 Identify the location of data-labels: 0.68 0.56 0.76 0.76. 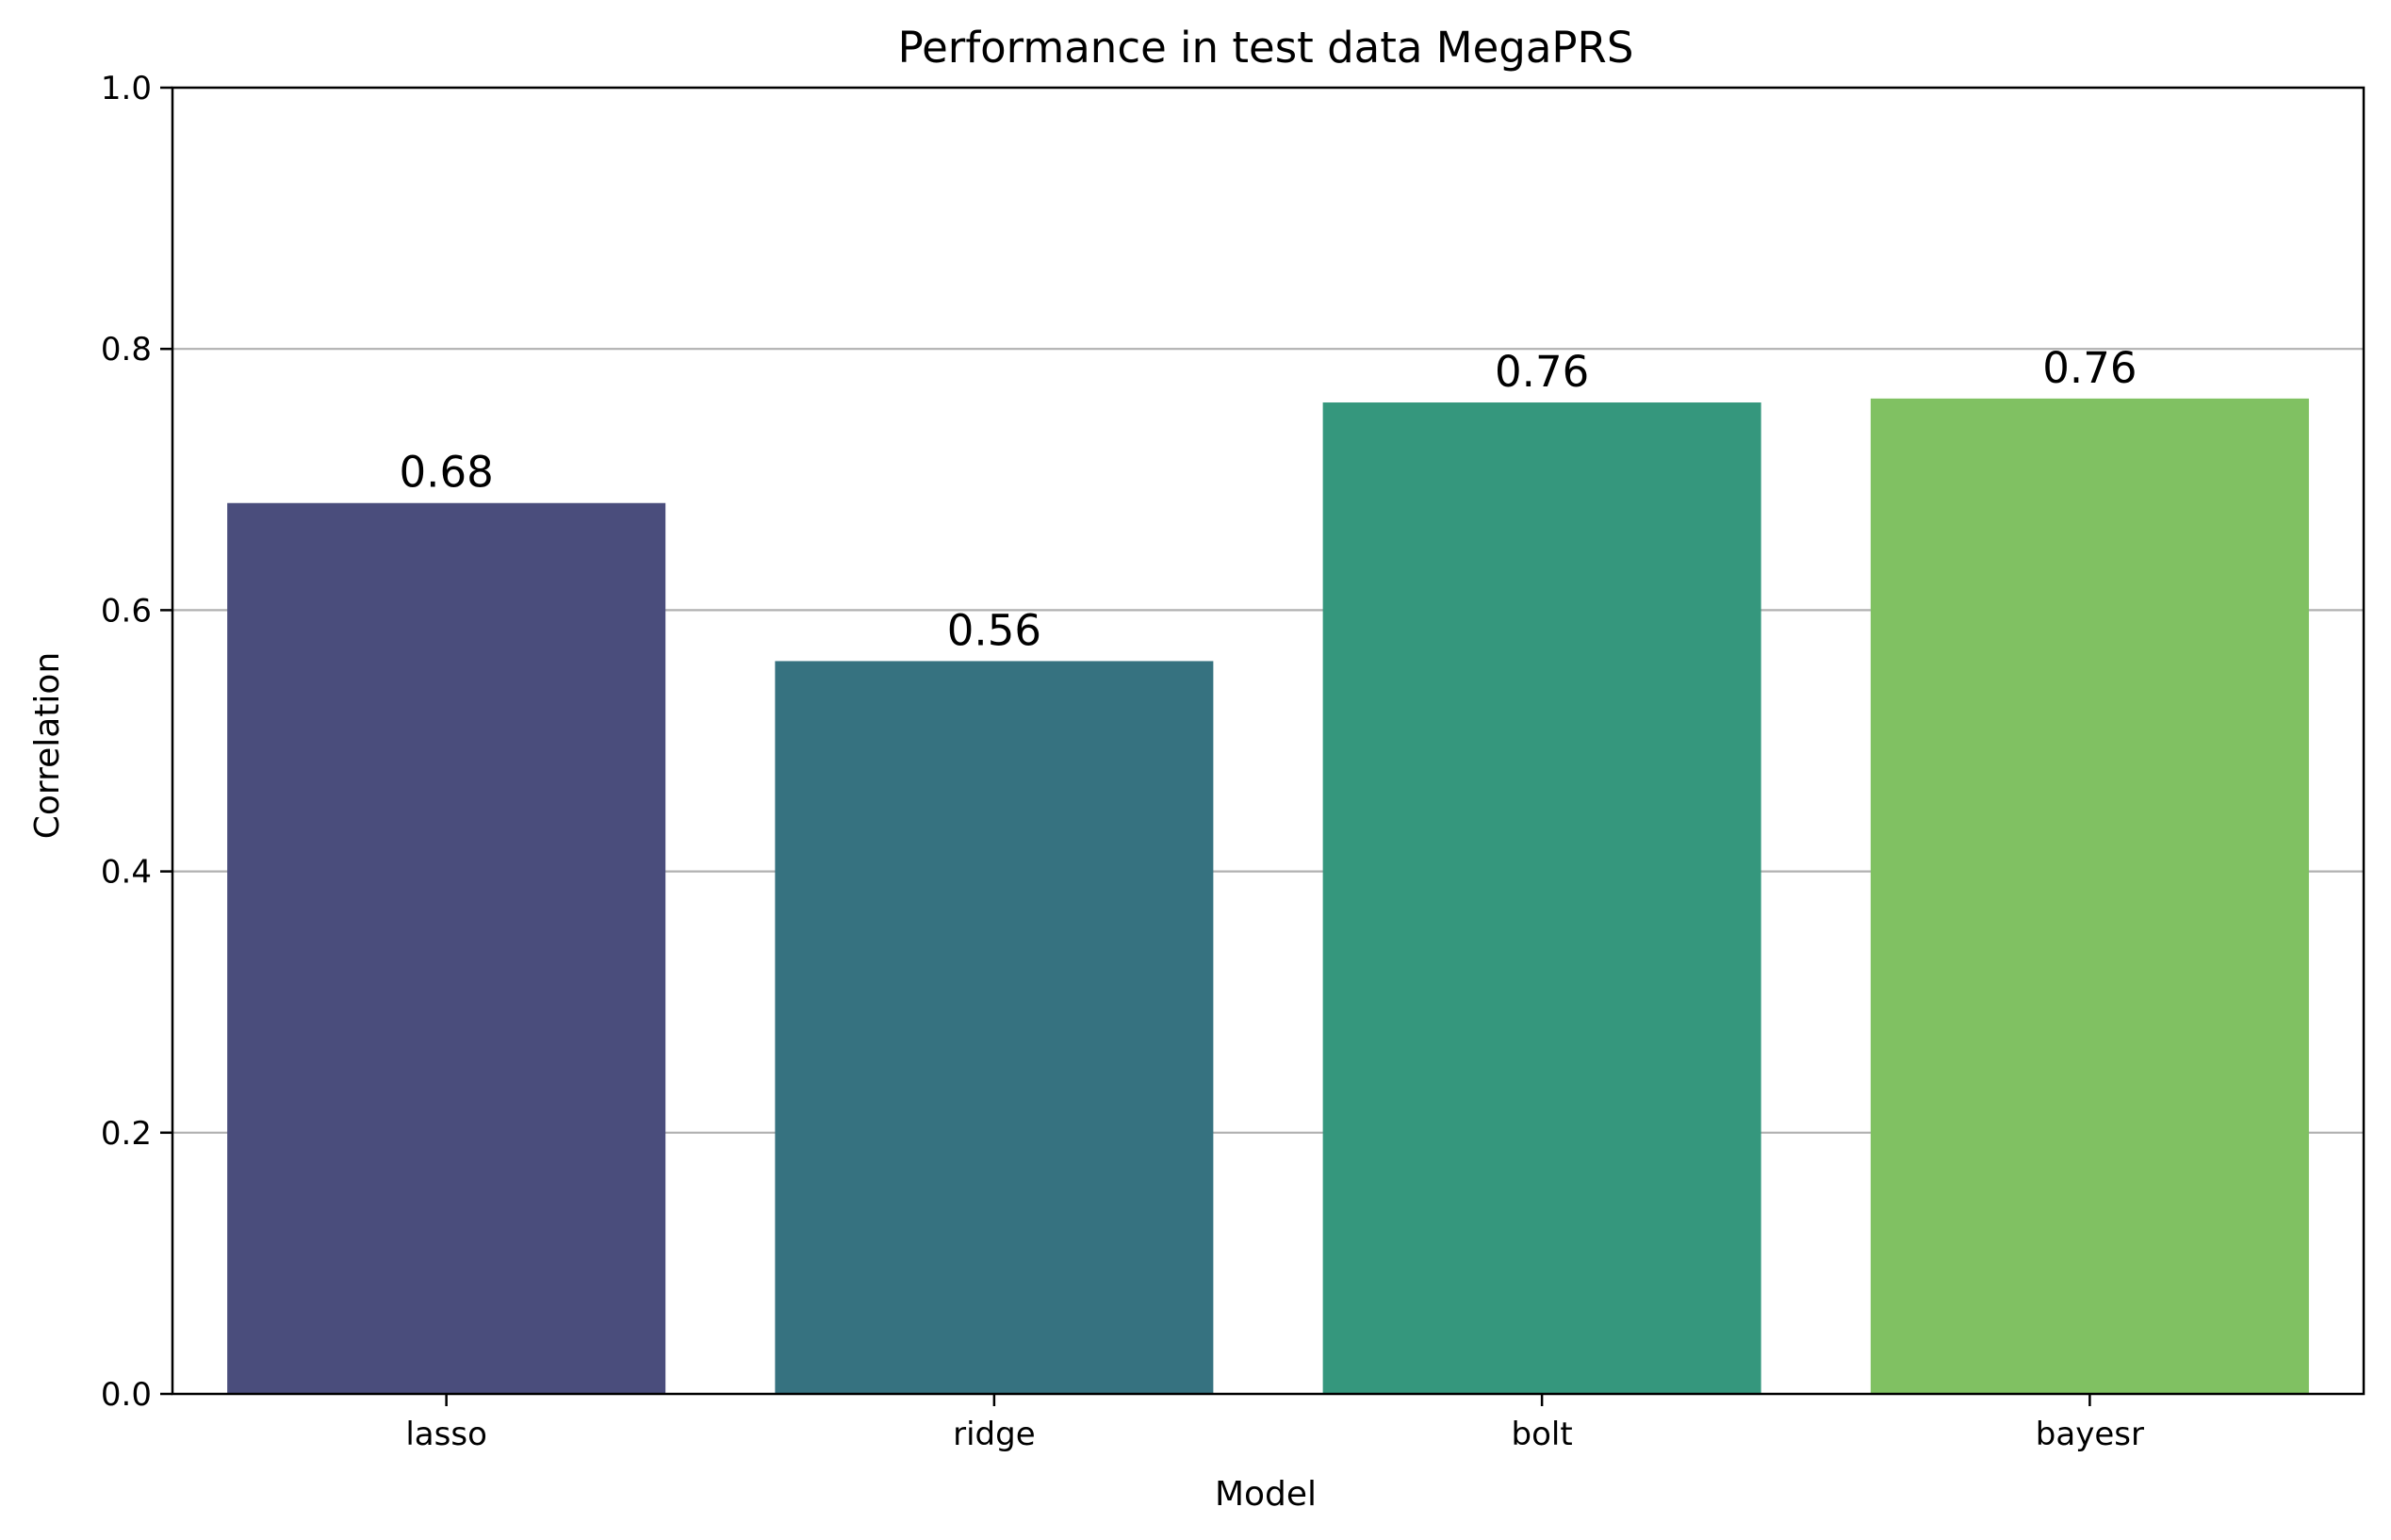
(1268, 500).